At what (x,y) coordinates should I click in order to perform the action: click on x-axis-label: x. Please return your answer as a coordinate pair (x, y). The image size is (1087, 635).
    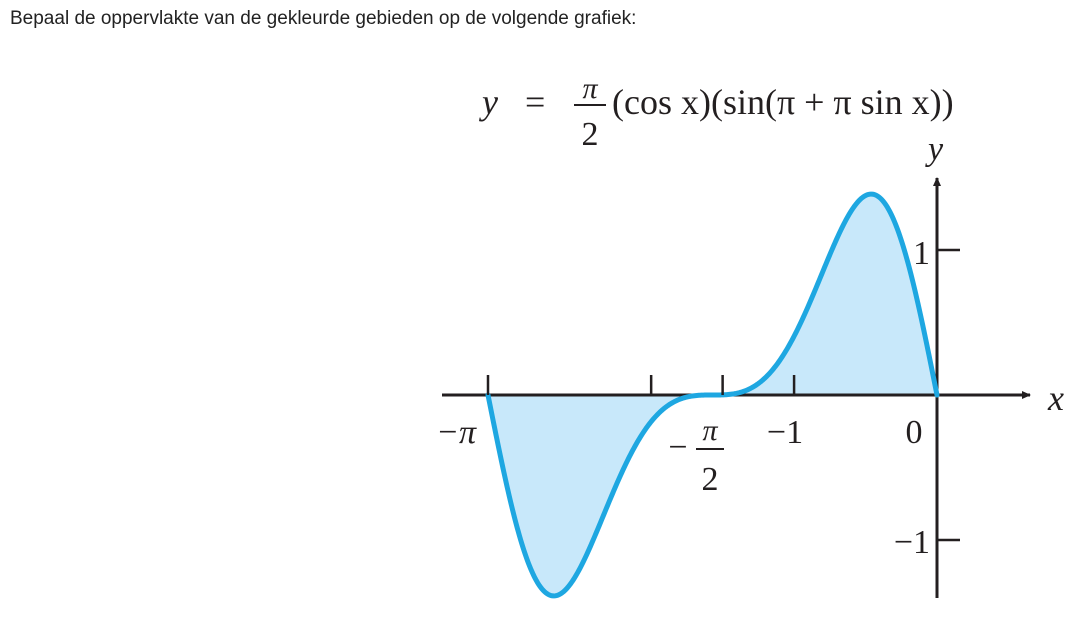
    Looking at the image, I should click on (1055, 398).